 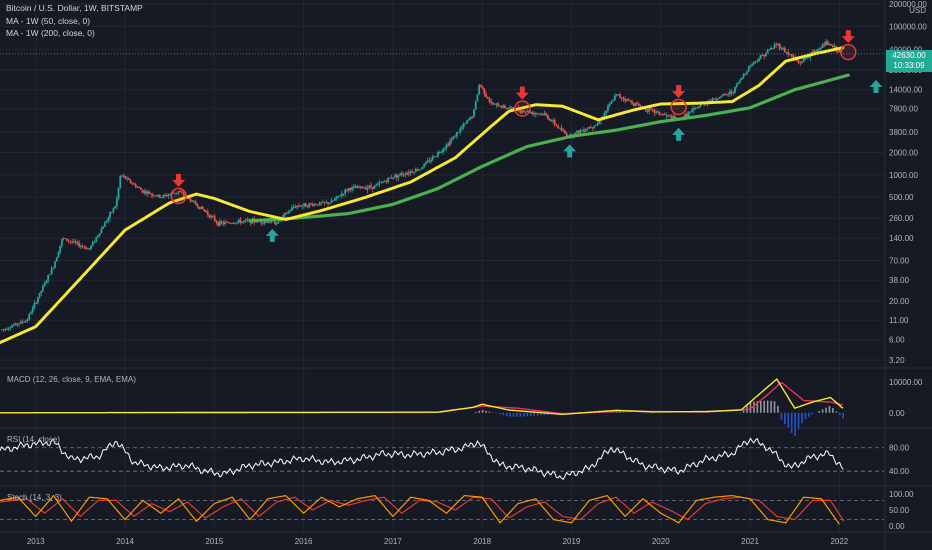 What do you see at coordinates (899, 261) in the screenshot?
I see `price-tick-label: 70.00` at bounding box center [899, 261].